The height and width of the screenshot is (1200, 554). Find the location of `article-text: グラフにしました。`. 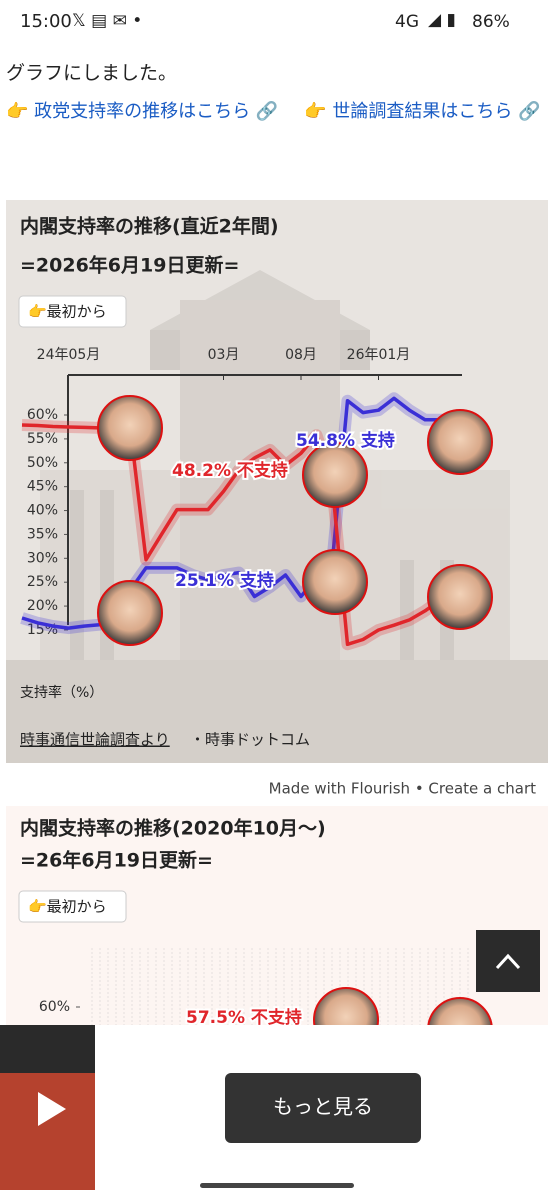

article-text: グラフにしました。 is located at coordinates (92, 73).